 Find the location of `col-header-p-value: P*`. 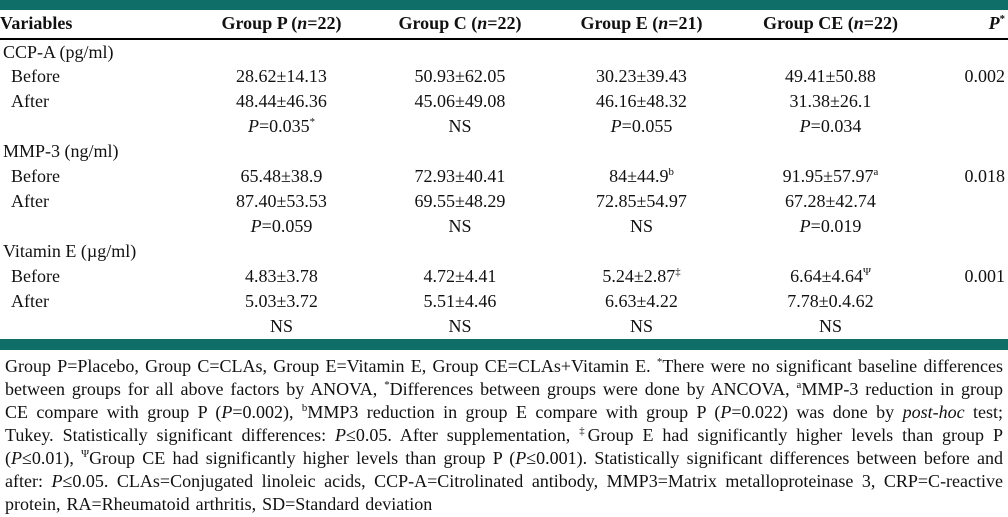

col-header-p-value: P* is located at coordinates (966, 25).